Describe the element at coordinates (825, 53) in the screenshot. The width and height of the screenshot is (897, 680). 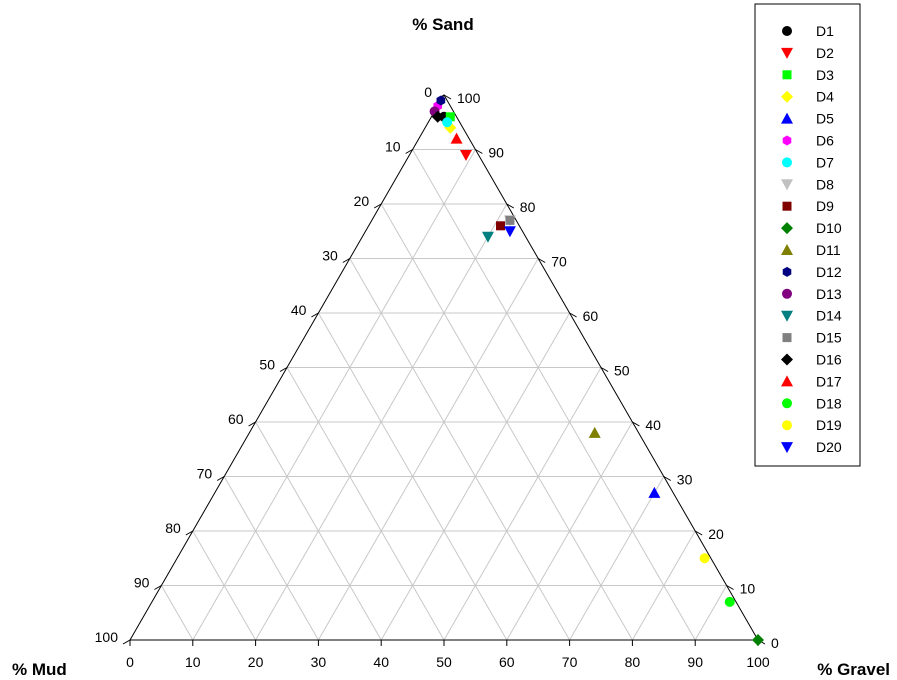
I see `legend-label-d2: D2` at that location.